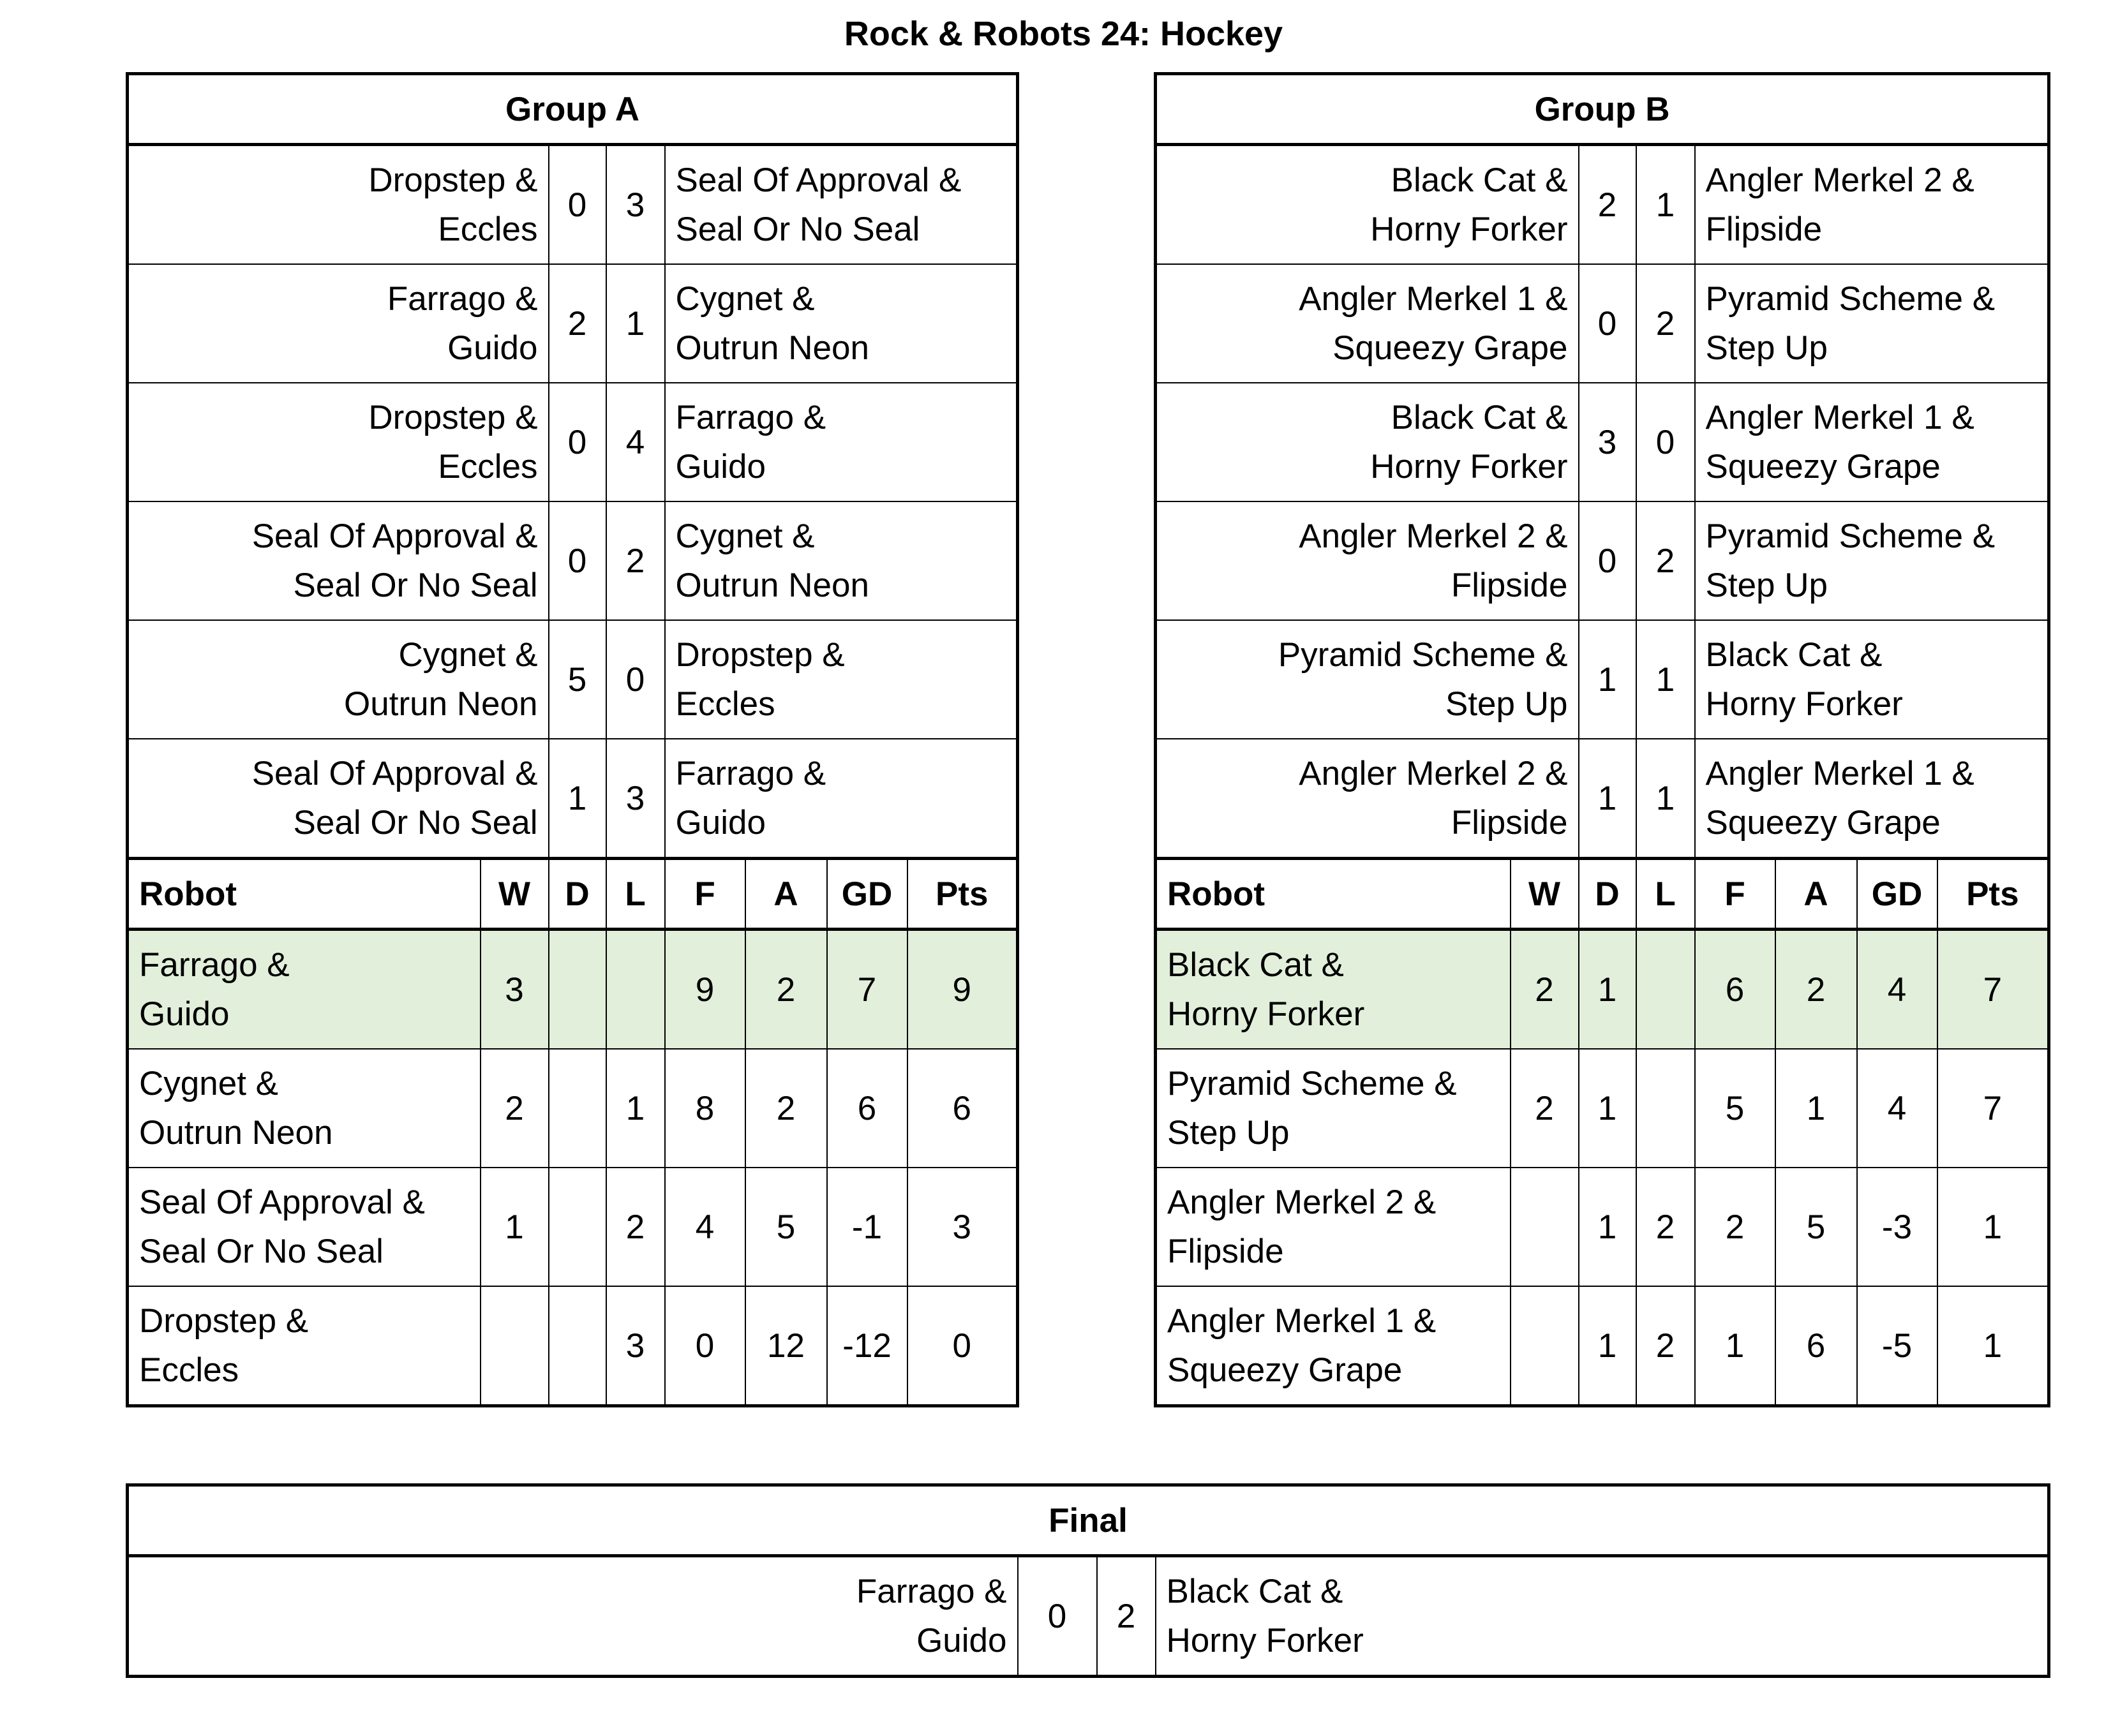  What do you see at coordinates (1602, 110) in the screenshot?
I see `group-header: Group B` at bounding box center [1602, 110].